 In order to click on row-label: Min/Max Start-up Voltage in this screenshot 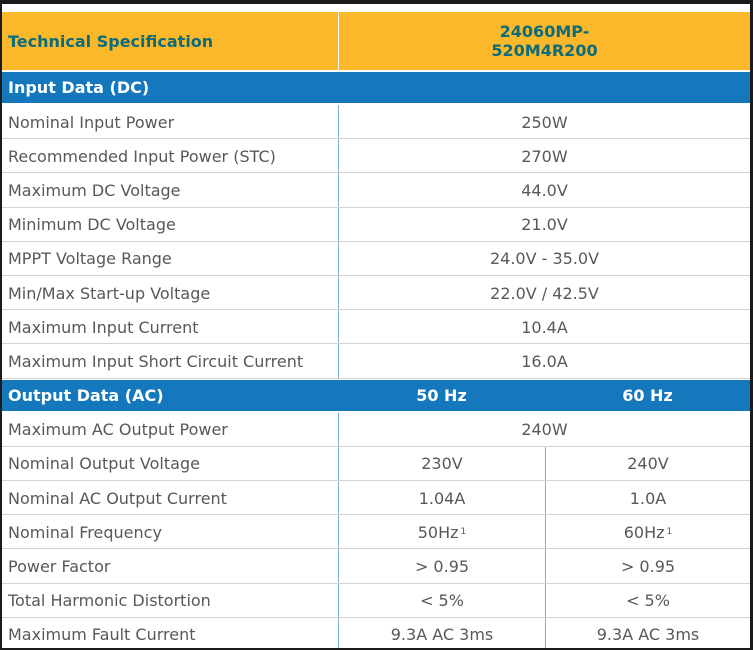, I will do `click(109, 293)`.